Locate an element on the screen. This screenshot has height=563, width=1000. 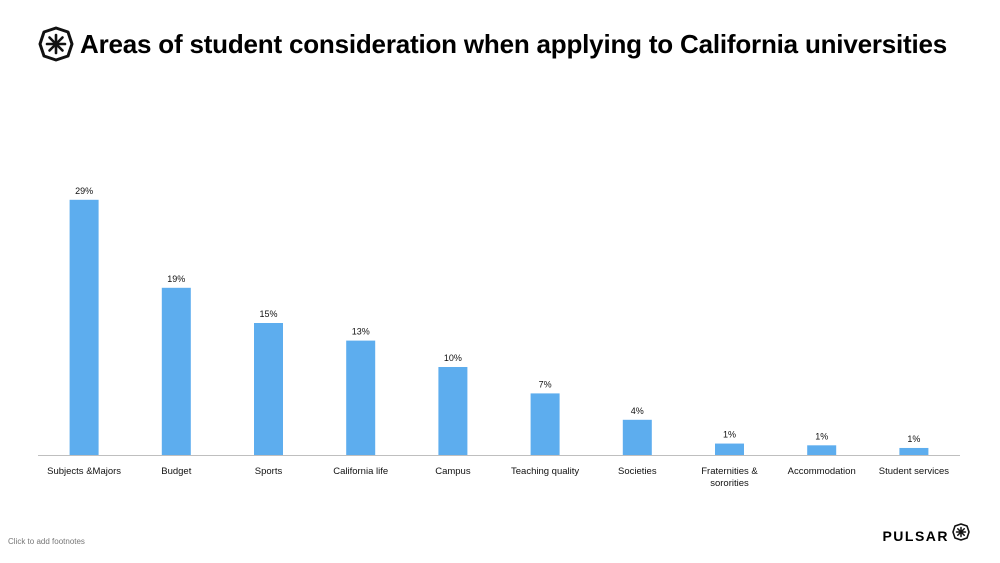
category-label: Fraternities & sororities is located at coordinates (729, 477).